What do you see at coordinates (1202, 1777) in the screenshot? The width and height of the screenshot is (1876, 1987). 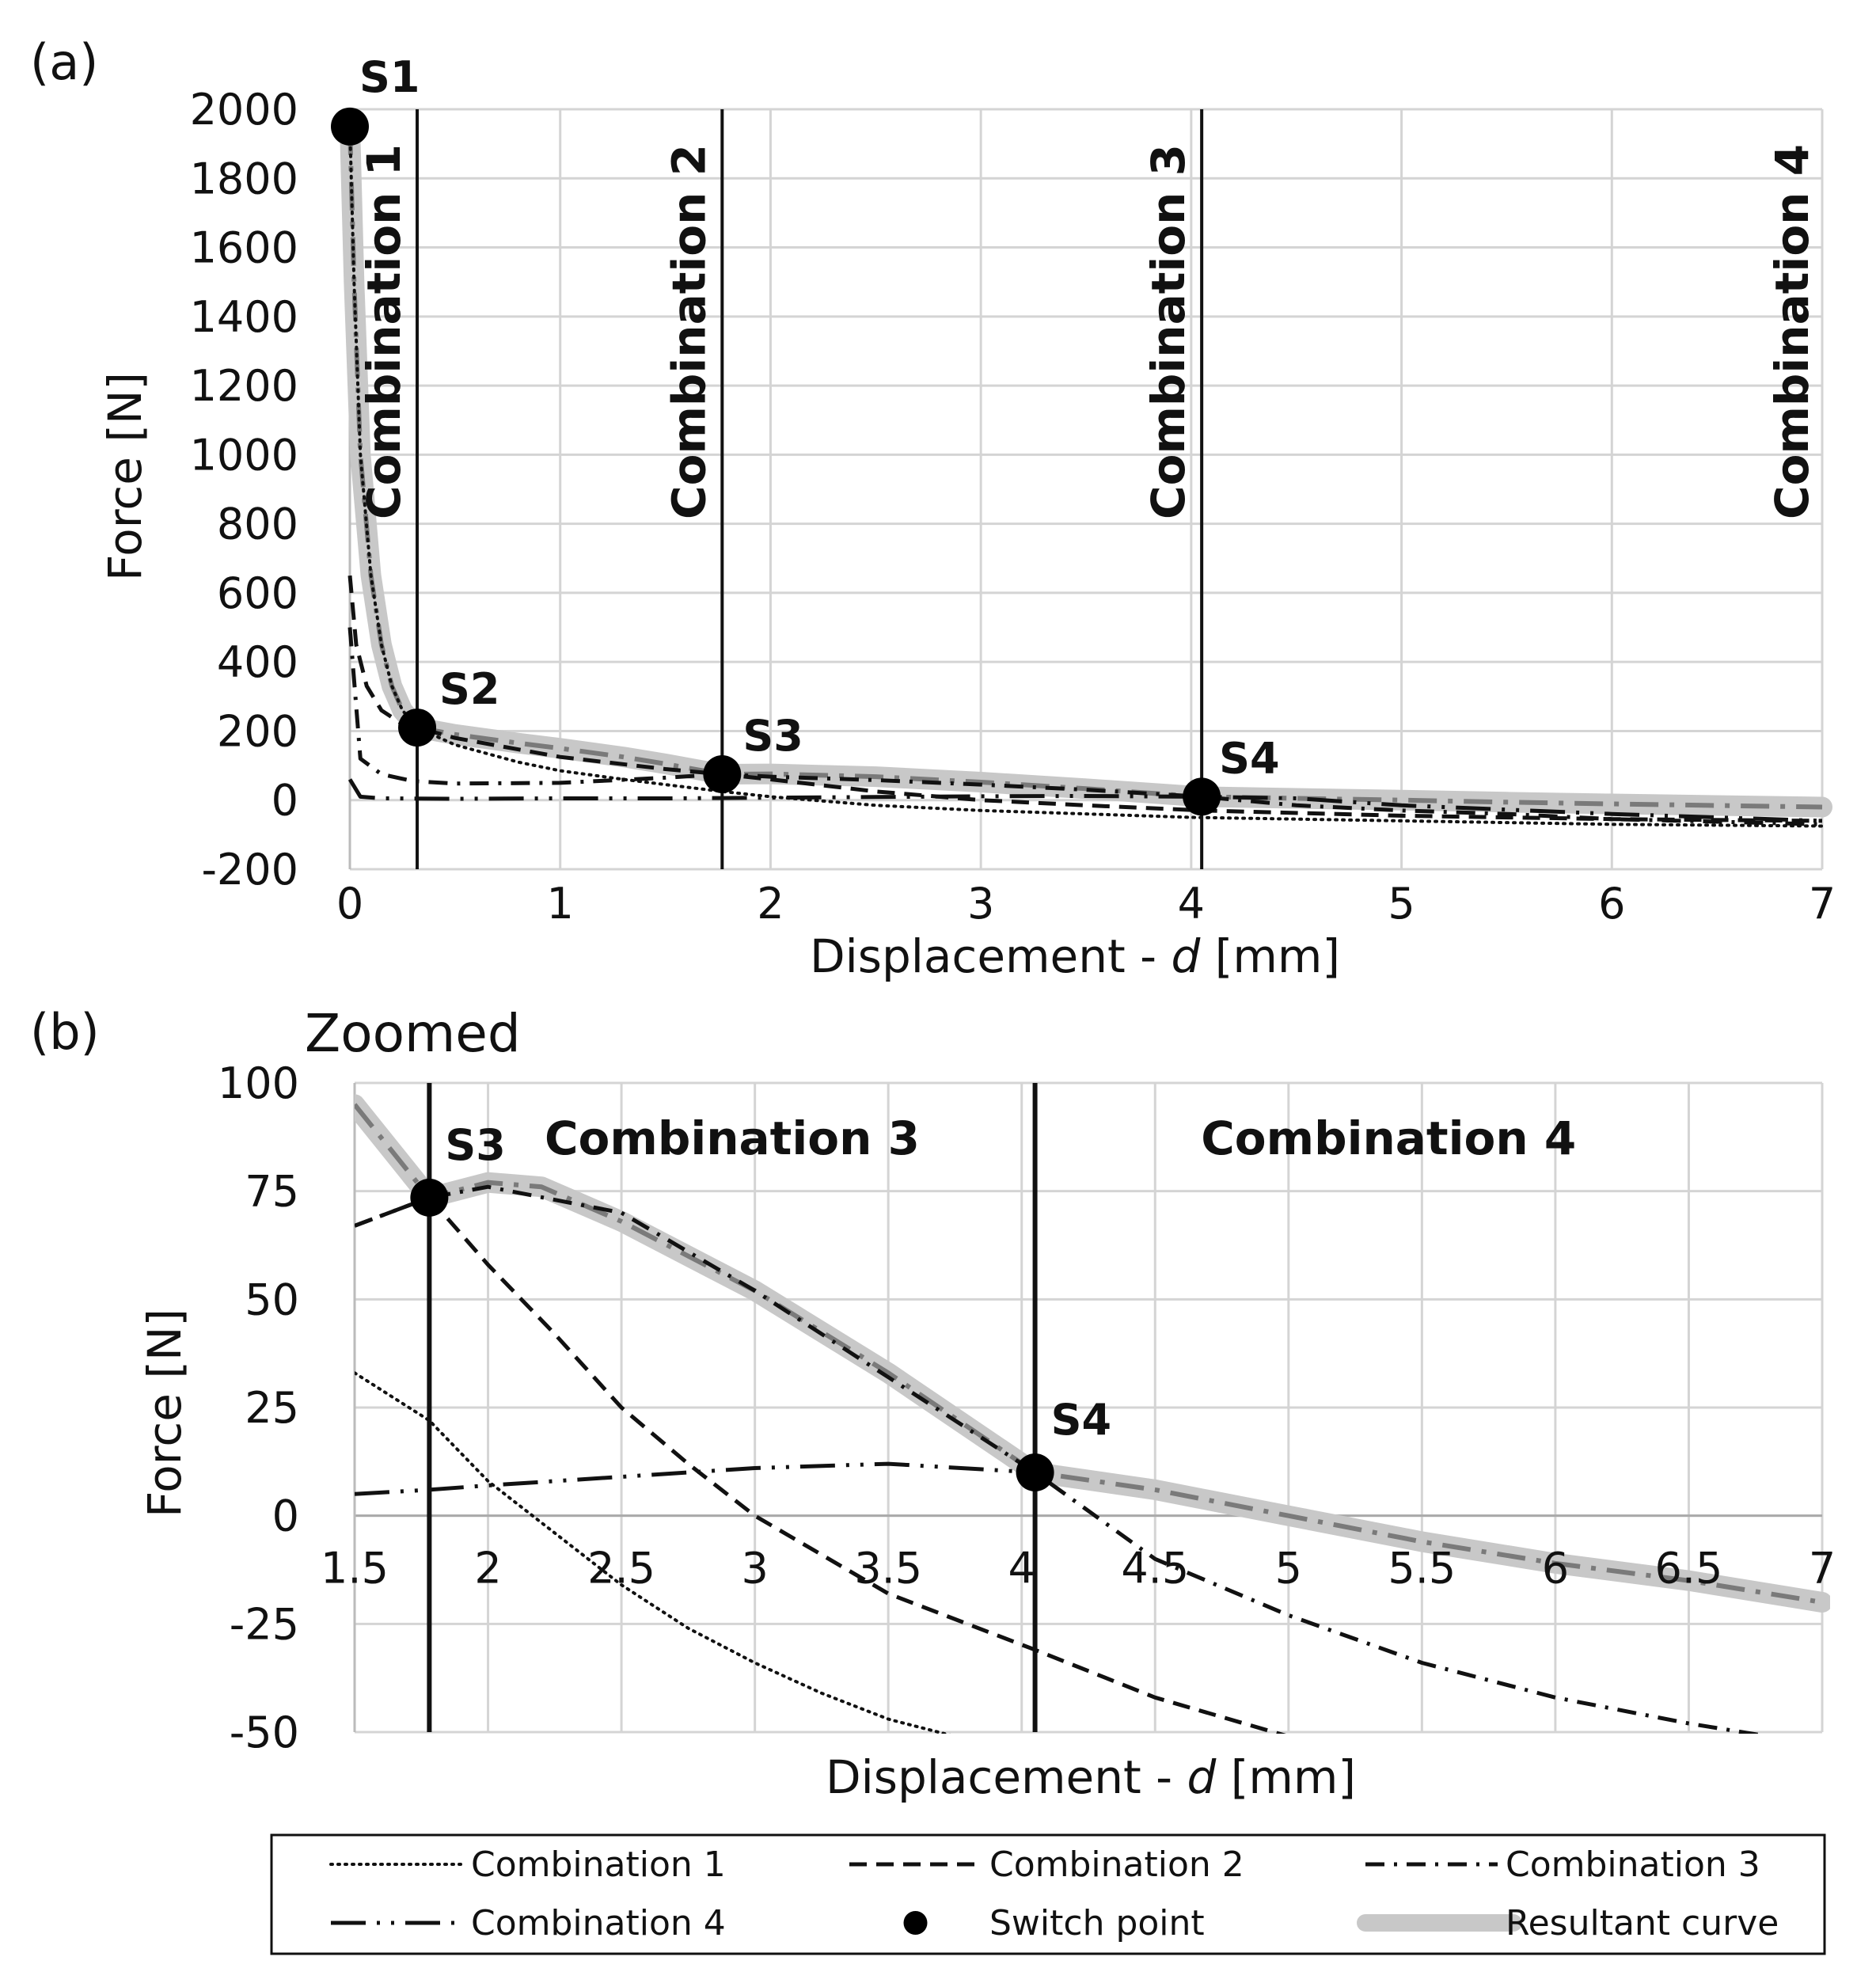 I see `chart-b-x-axis-label-var: d` at bounding box center [1202, 1777].